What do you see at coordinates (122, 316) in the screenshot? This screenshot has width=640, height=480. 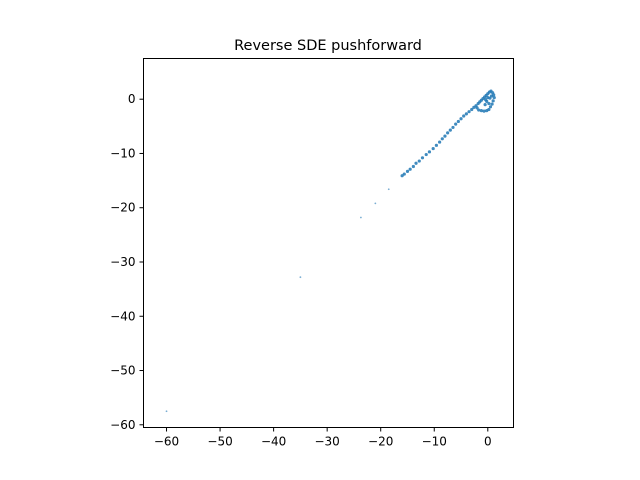 I see `y-tick-label: −40` at bounding box center [122, 316].